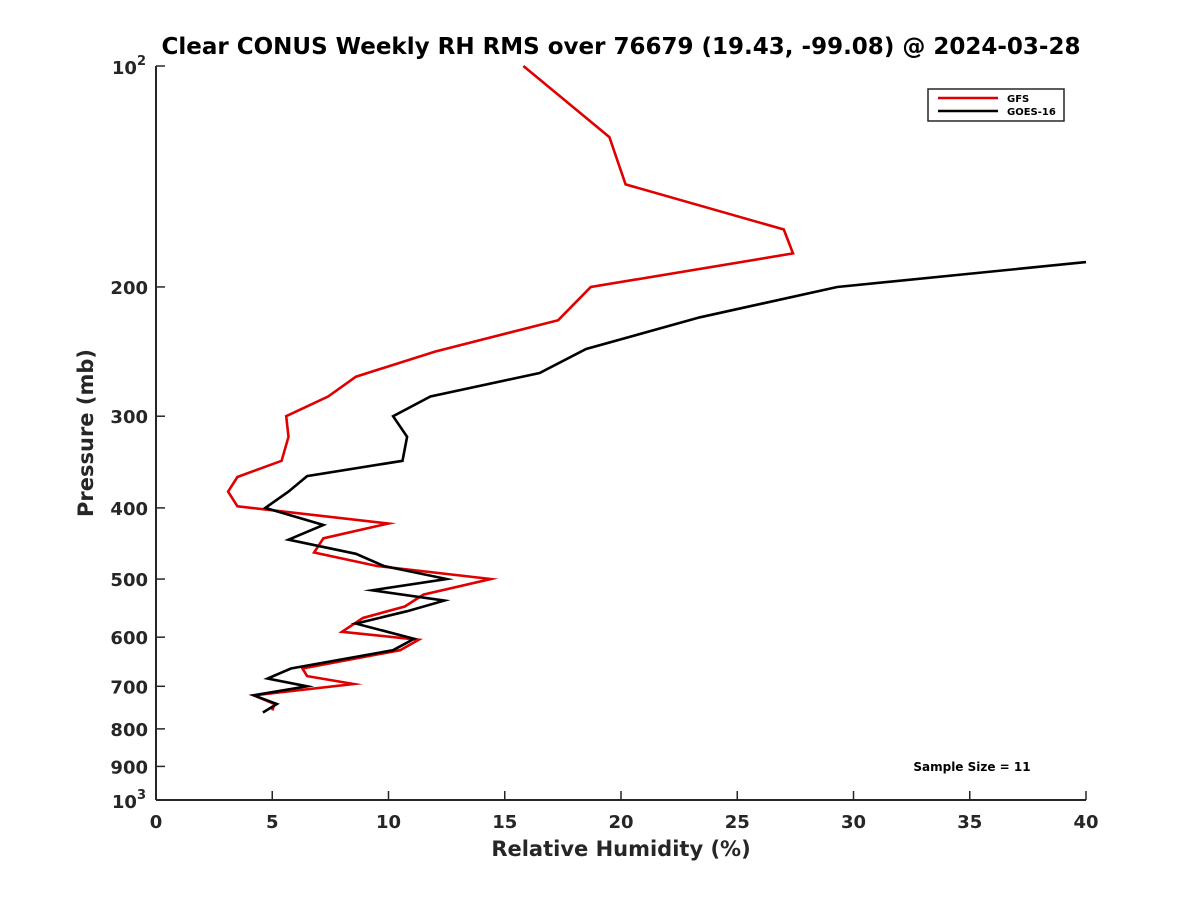 The height and width of the screenshot is (900, 1200). What do you see at coordinates (388, 822) in the screenshot?
I see `x-tick-label: 10` at bounding box center [388, 822].